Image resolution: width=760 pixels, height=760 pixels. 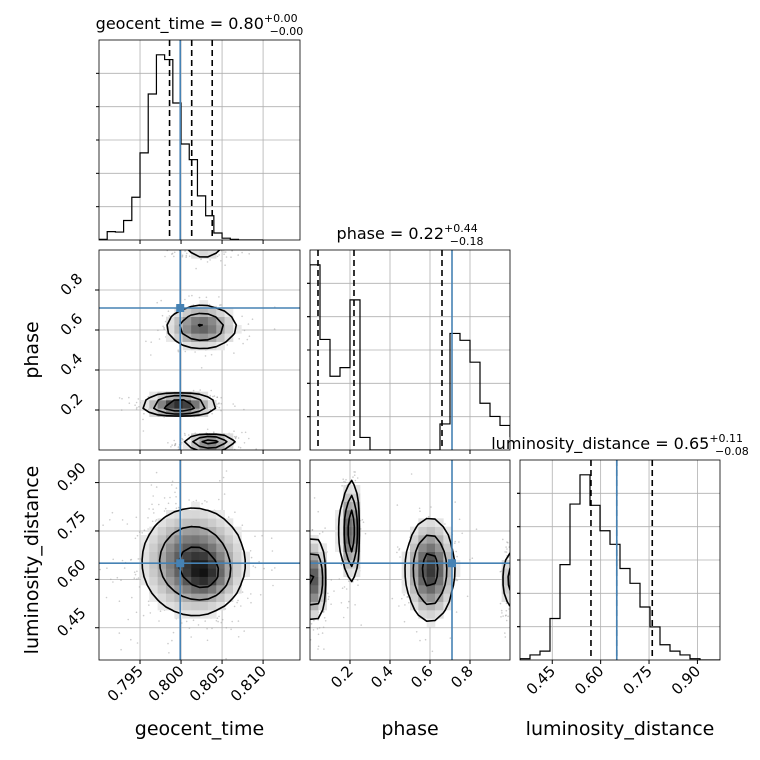 What do you see at coordinates (620, 729) in the screenshot?
I see `x-axis-label: luminosity_distance` at bounding box center [620, 729].